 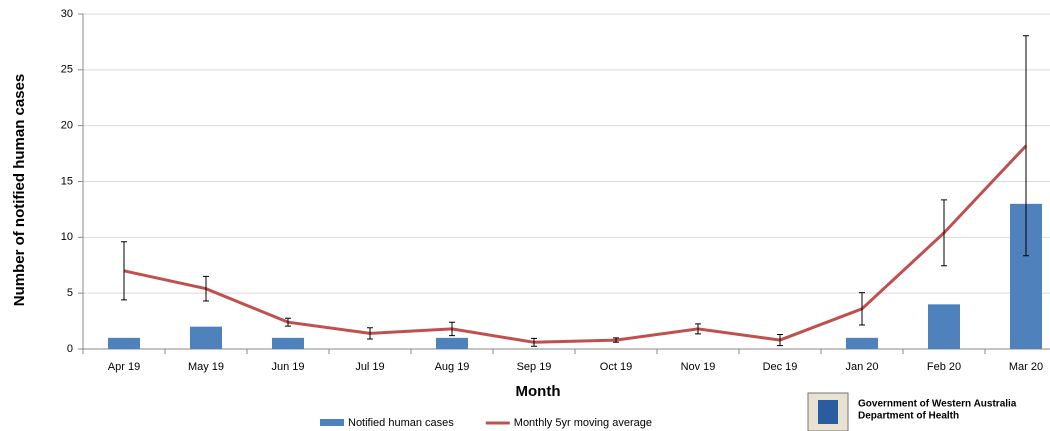 What do you see at coordinates (944, 367) in the screenshot?
I see `x-tick-label: Feb 20` at bounding box center [944, 367].